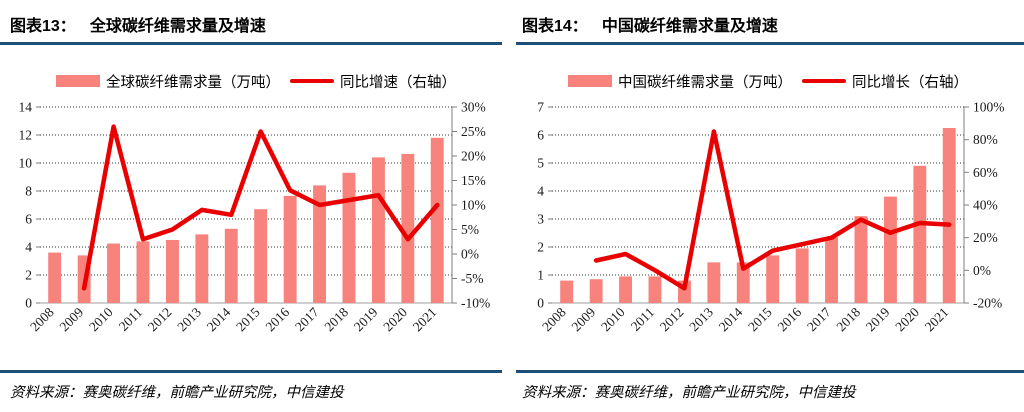 This screenshot has width=1024, height=412. Describe the element at coordinates (473, 107) in the screenshot. I see `right-axis-label: 30%` at that location.